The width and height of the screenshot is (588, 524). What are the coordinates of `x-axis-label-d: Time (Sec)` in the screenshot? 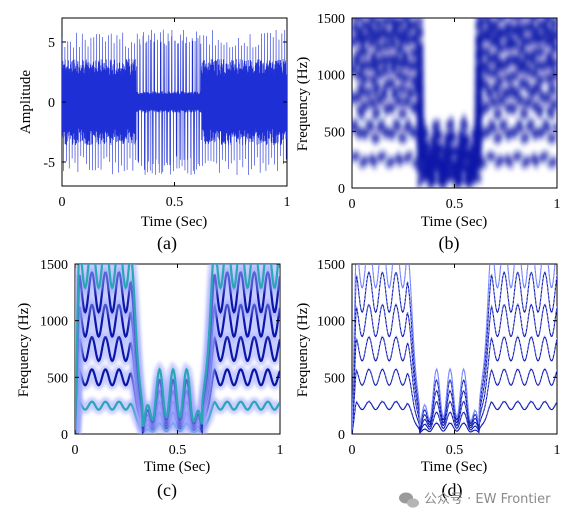 It's located at (454, 467).